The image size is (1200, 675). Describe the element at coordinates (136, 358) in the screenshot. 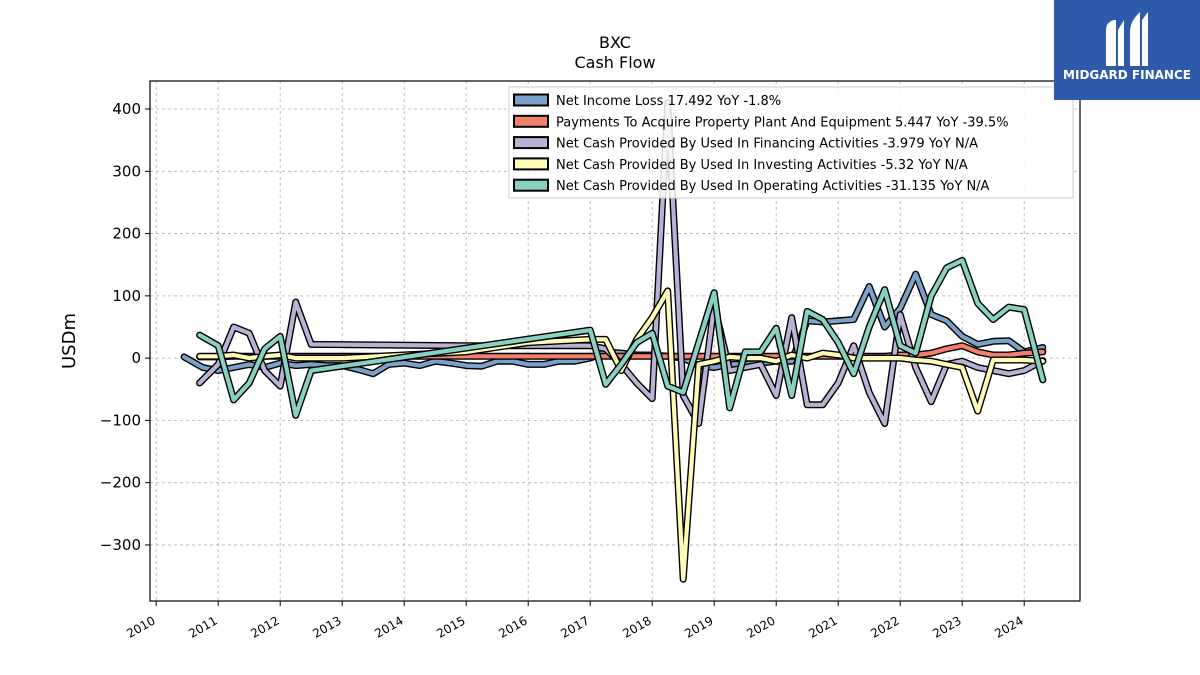

I see `y-tick-label: 0` at that location.